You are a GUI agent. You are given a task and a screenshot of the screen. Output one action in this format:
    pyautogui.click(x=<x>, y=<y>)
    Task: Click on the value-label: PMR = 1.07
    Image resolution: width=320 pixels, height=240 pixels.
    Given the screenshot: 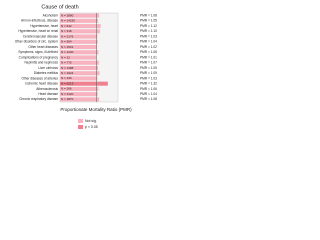 What is the action you would take?
    pyautogui.click(x=148, y=63)
    